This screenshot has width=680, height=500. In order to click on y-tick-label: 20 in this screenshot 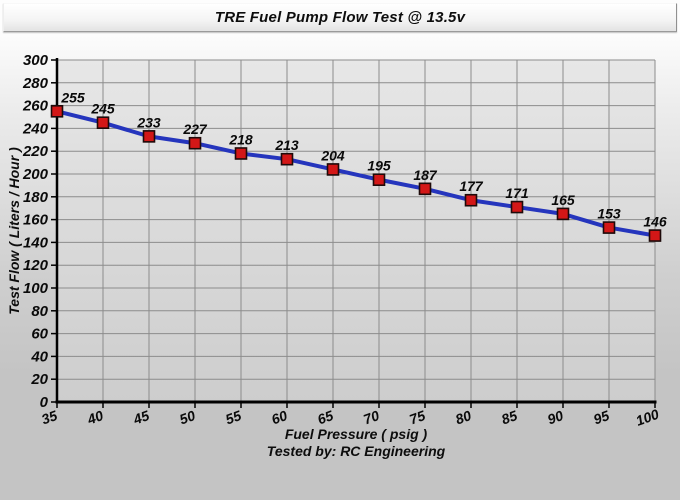, I will do `click(39, 379)`.